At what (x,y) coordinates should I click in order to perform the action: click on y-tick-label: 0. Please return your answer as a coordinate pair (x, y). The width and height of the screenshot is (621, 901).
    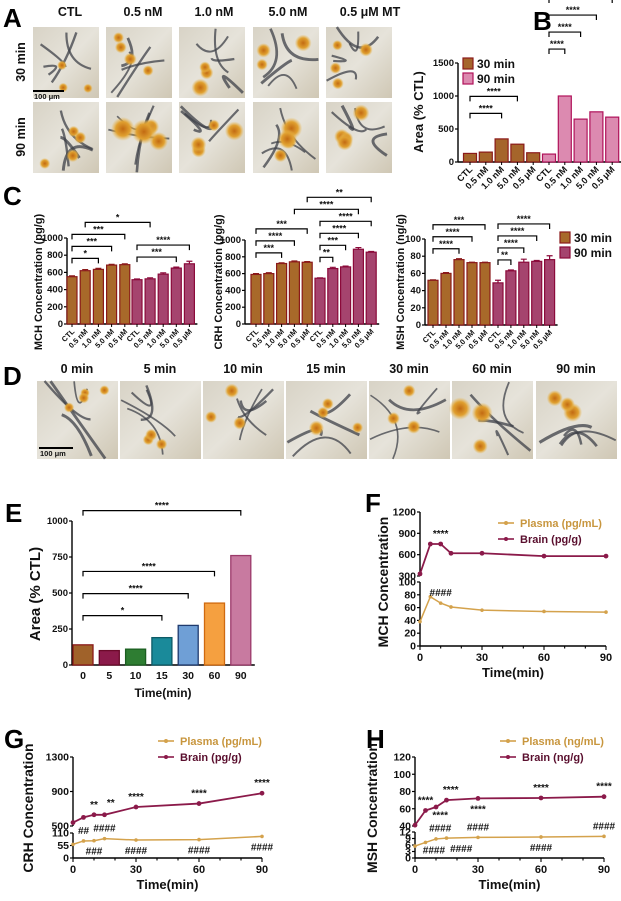
    Looking at the image, I should click on (60, 324).